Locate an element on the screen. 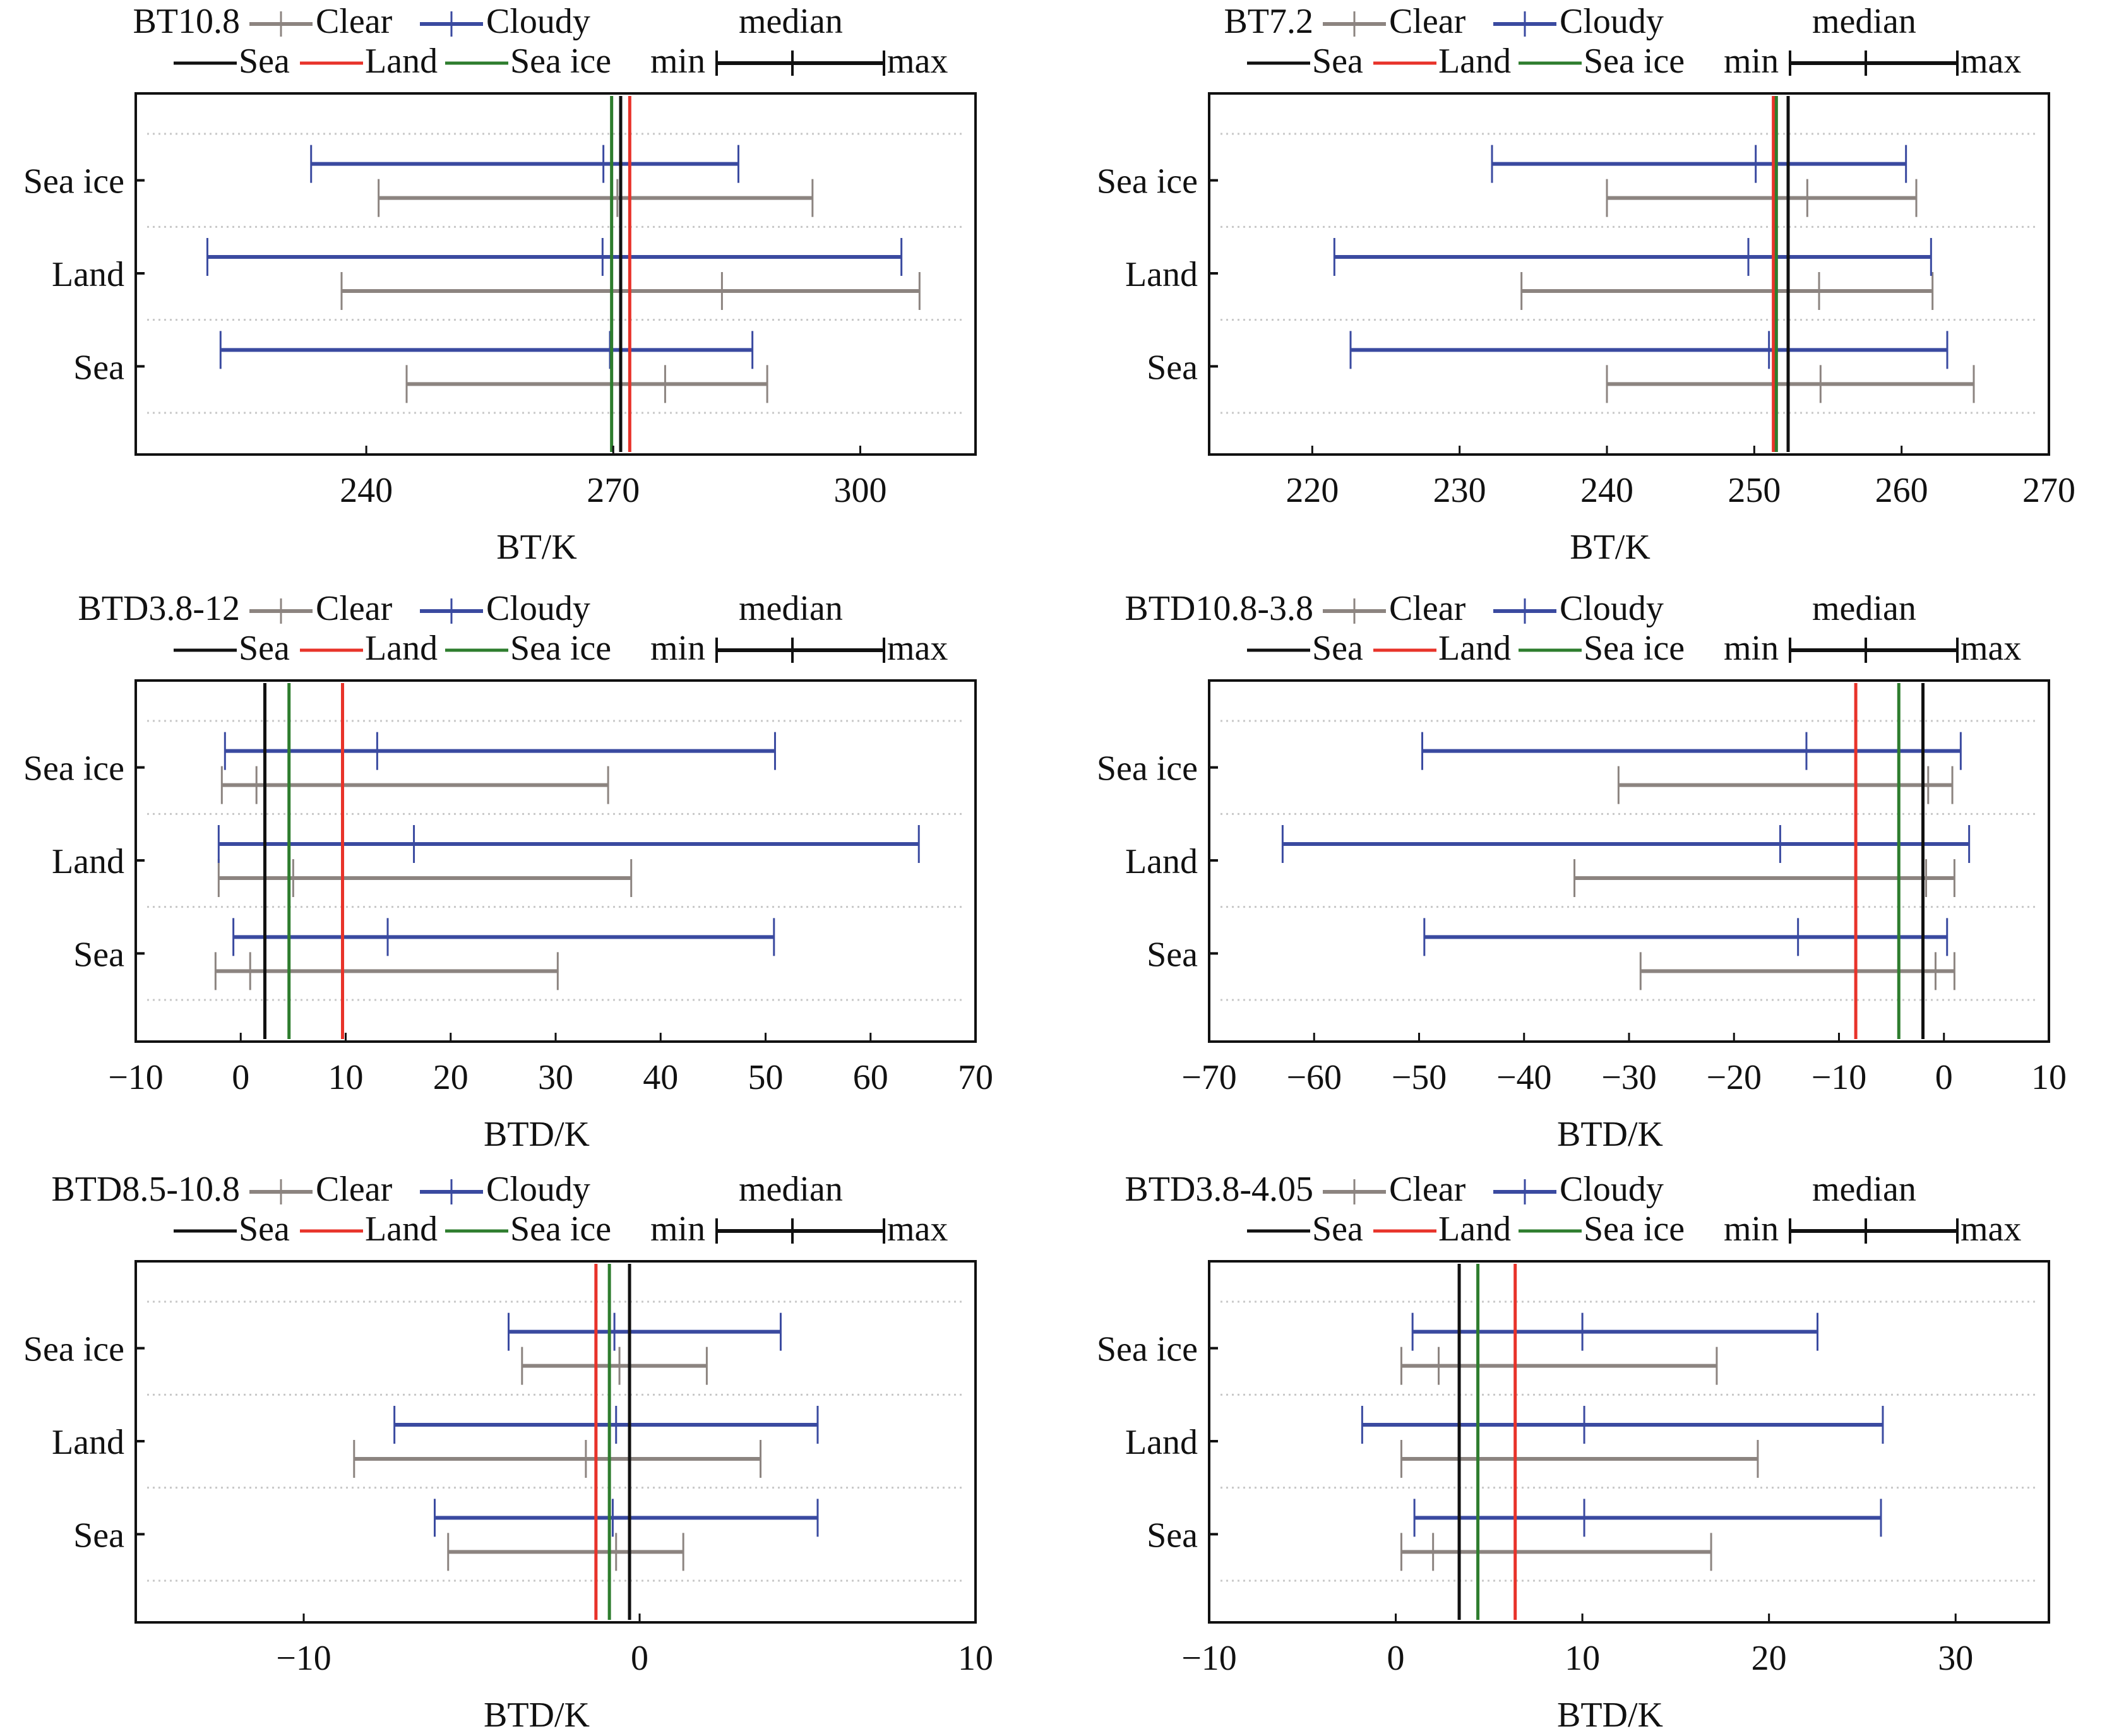 This screenshot has height=1736, width=2107. x-tick-label: 20 is located at coordinates (1769, 1659).